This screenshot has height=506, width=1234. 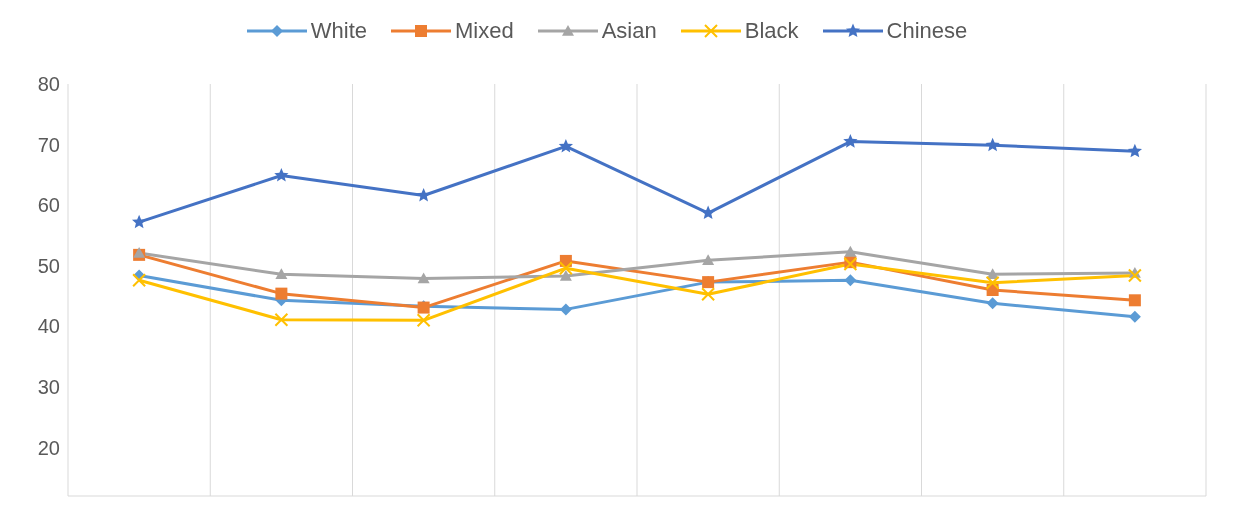 What do you see at coordinates (48, 326) in the screenshot?
I see `y-tick-label: 40` at bounding box center [48, 326].